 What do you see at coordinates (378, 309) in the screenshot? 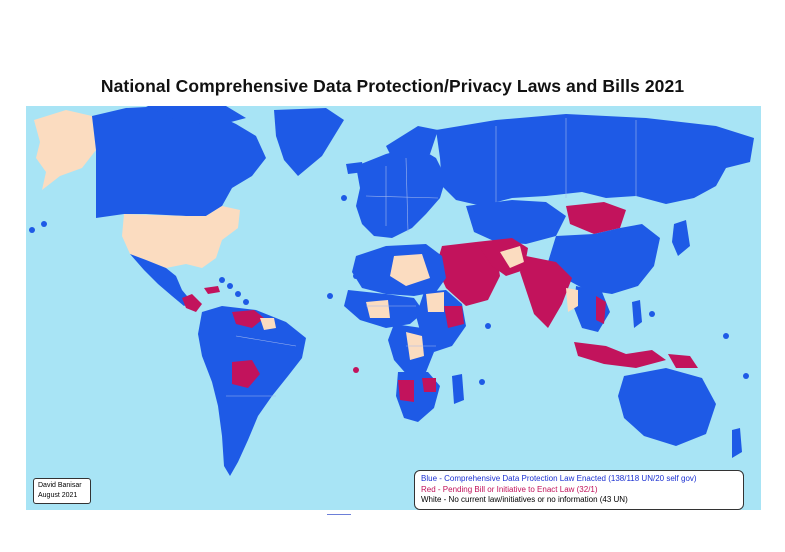
I see `west-africa-none` at bounding box center [378, 309].